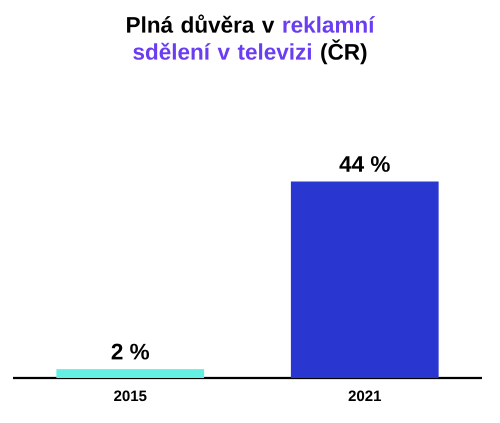 The width and height of the screenshot is (500, 423). What do you see at coordinates (364, 164) in the screenshot?
I see `data-label: 44 %` at bounding box center [364, 164].